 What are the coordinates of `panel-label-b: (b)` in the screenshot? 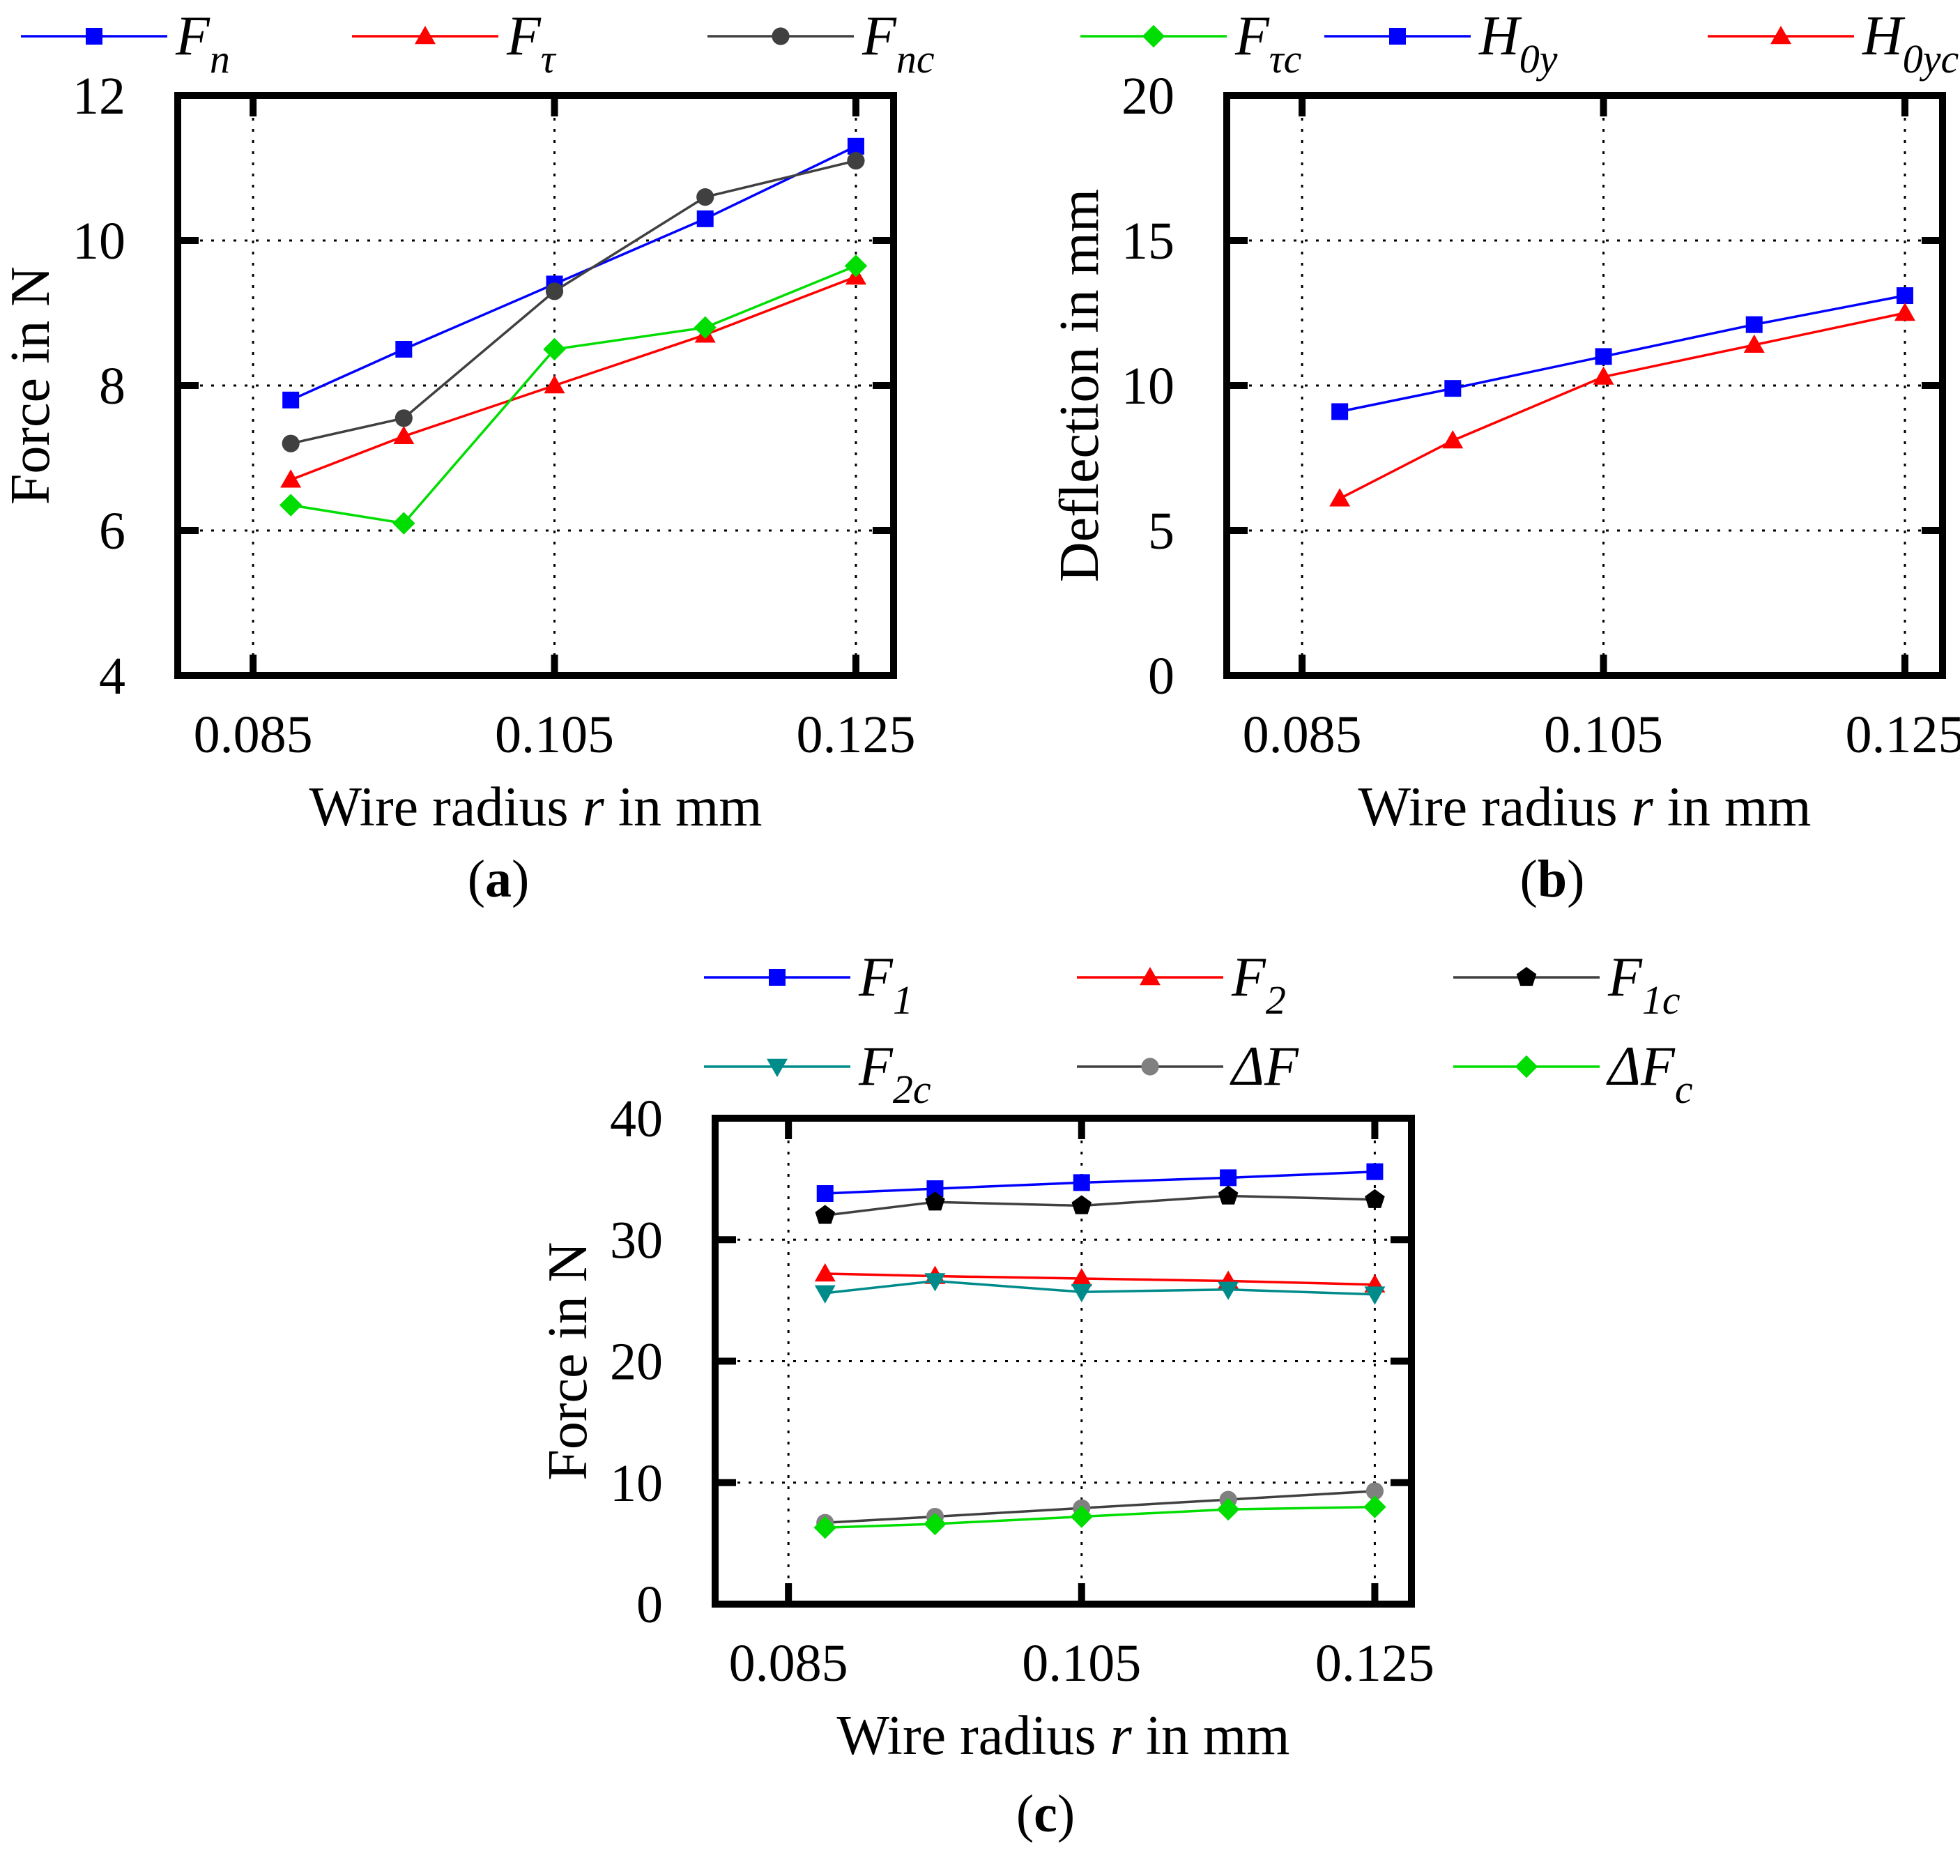 It's located at (1553, 879).